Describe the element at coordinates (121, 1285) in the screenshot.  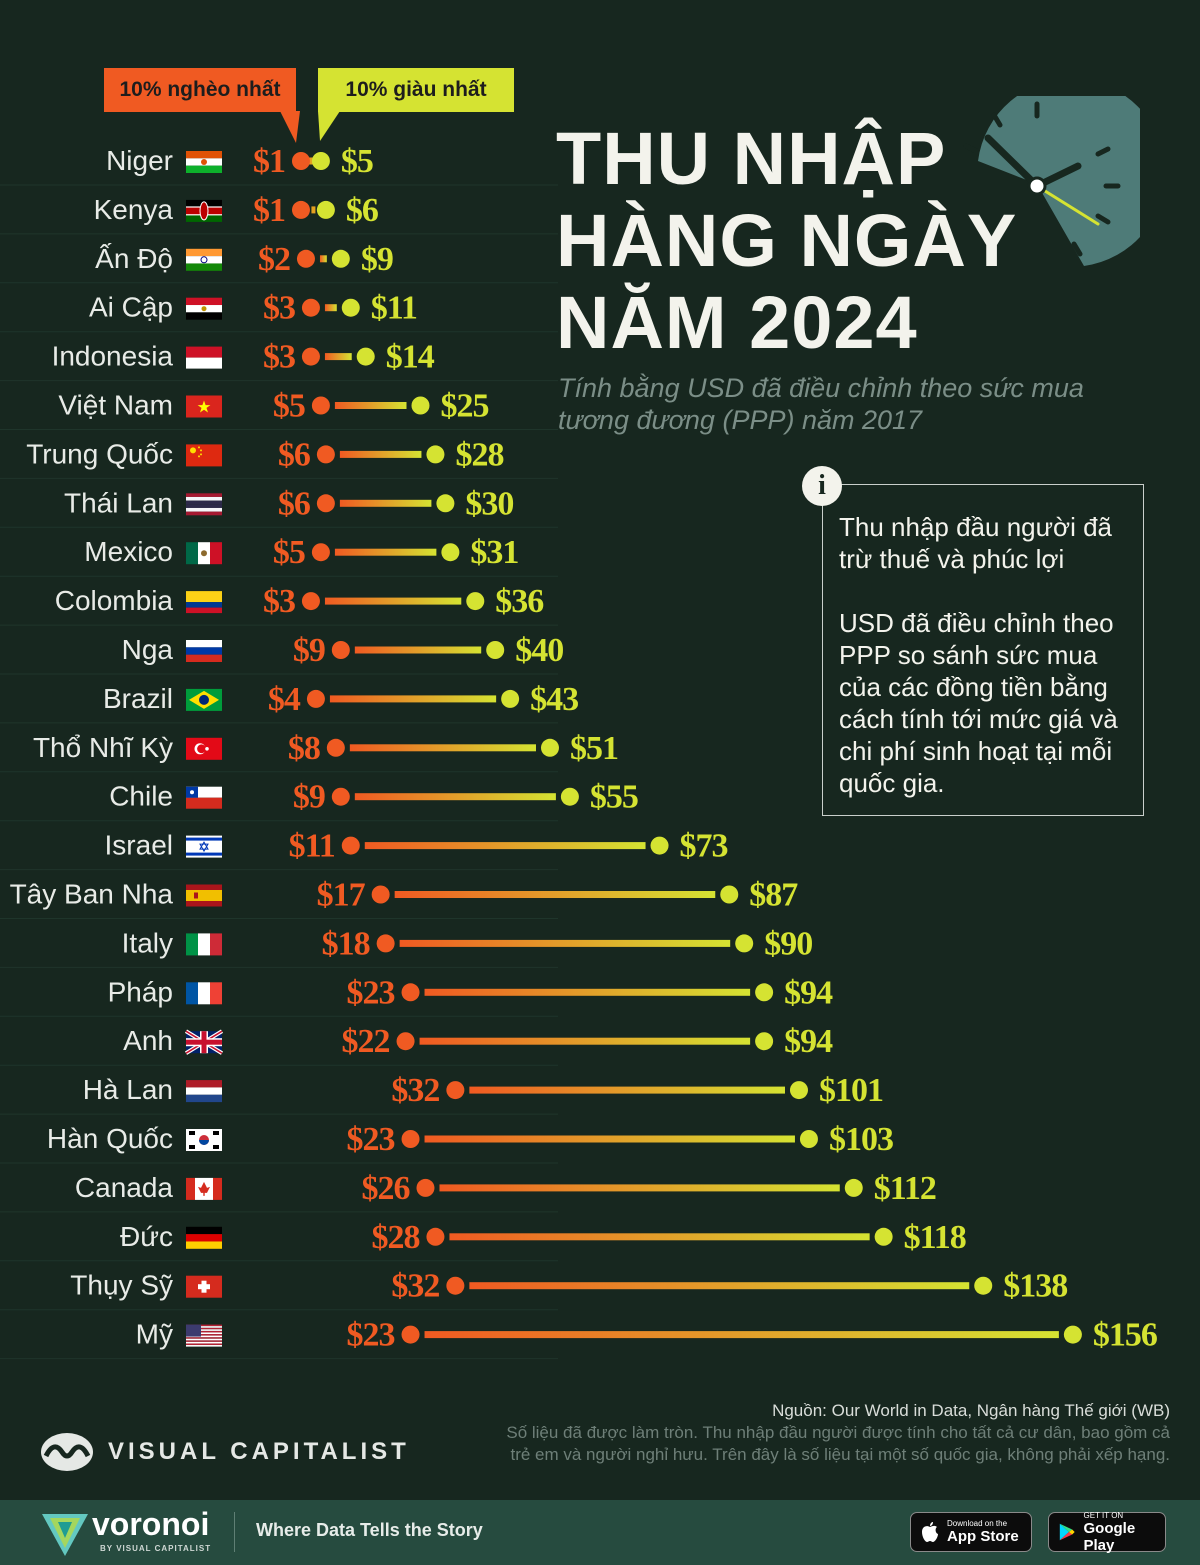
I see `country-label: Thụy Sỹ` at that location.